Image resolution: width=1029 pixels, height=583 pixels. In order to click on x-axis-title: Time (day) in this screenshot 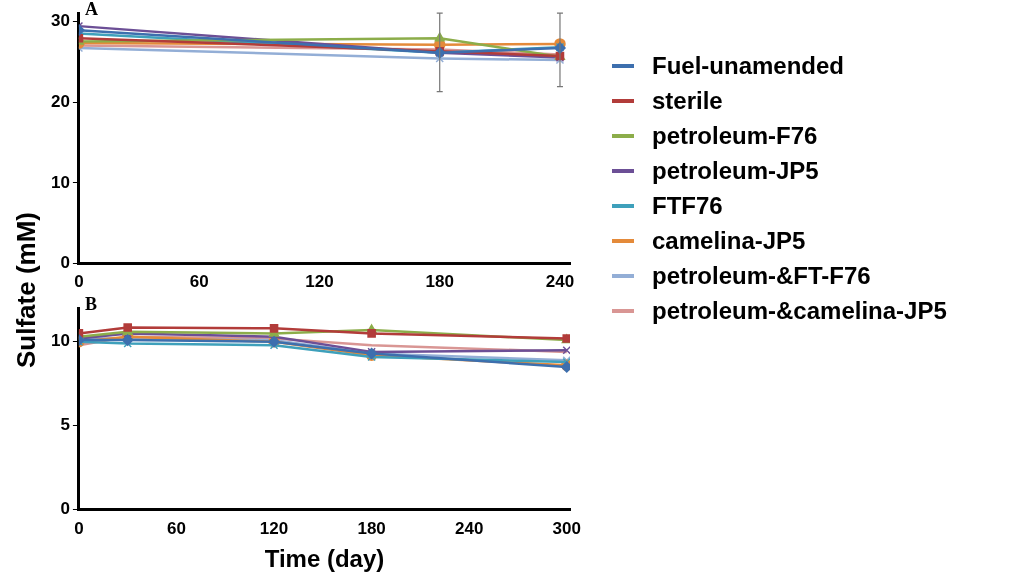, I will do `click(324, 559)`.